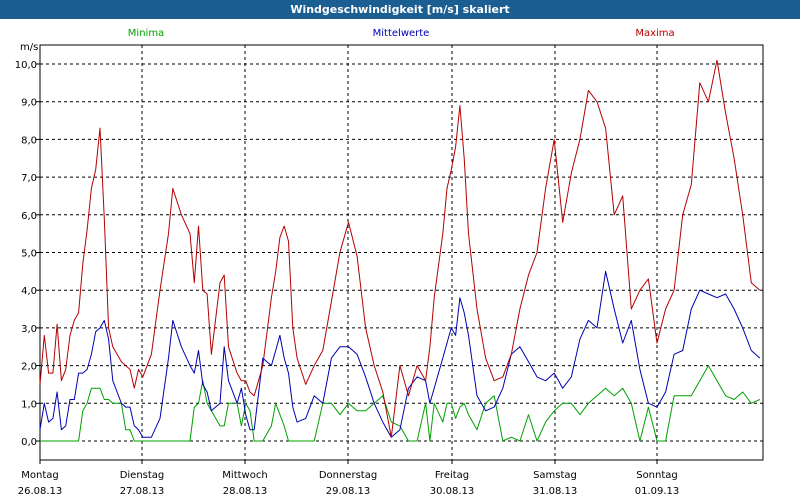 The image size is (800, 500). Describe the element at coordinates (29, 329) in the screenshot. I see `y-tick-label: 3,0` at that location.